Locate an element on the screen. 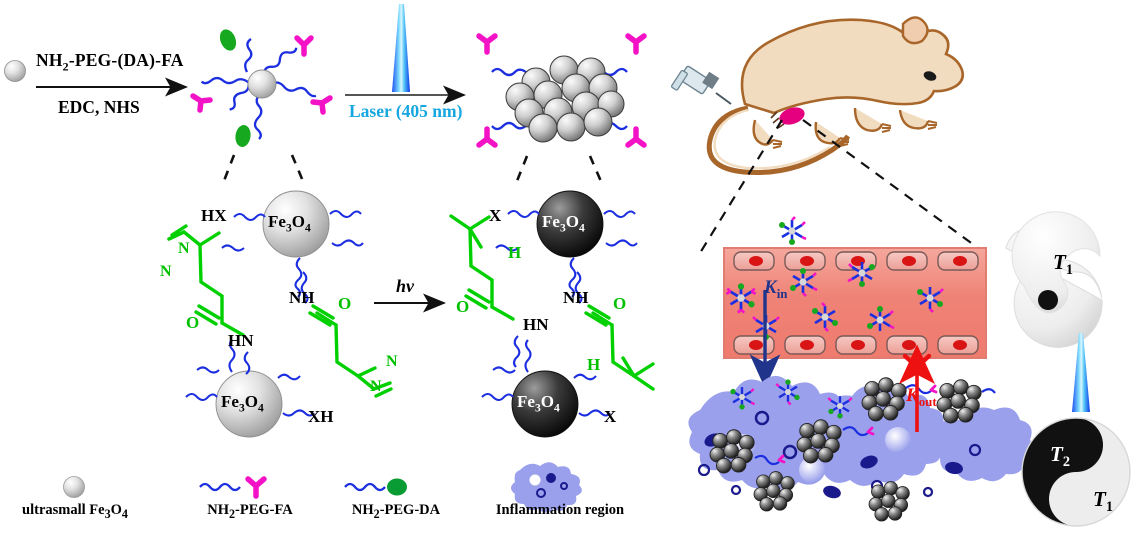 Image resolution: width=1146 pixels, height=536 pixels. legend-label: NH2-PEG-FA is located at coordinates (250, 511).